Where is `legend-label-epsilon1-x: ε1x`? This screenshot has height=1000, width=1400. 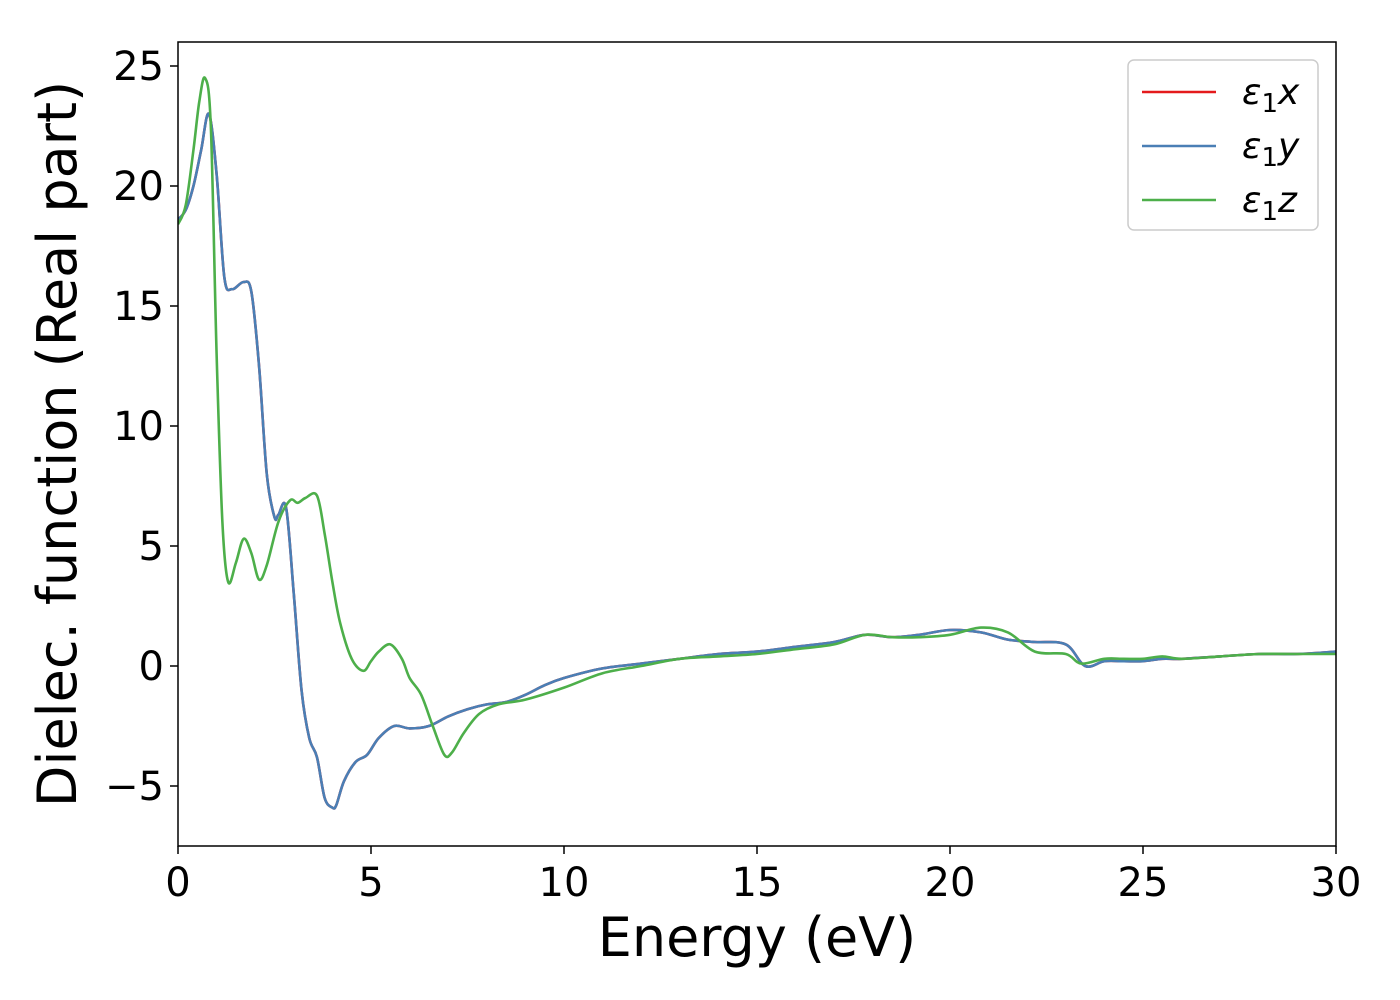 legend-label-epsilon1-x: ε1x is located at coordinates (1271, 95).